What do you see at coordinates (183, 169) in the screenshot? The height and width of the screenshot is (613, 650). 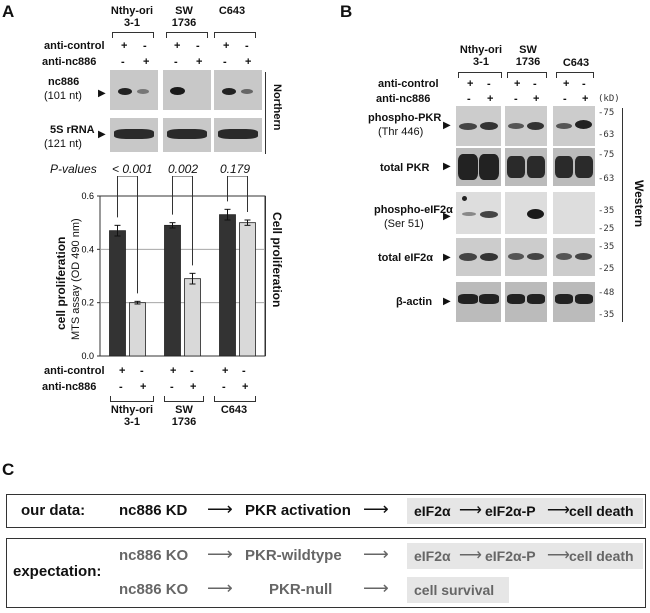 I see `pvalue: 0.002` at bounding box center [183, 169].